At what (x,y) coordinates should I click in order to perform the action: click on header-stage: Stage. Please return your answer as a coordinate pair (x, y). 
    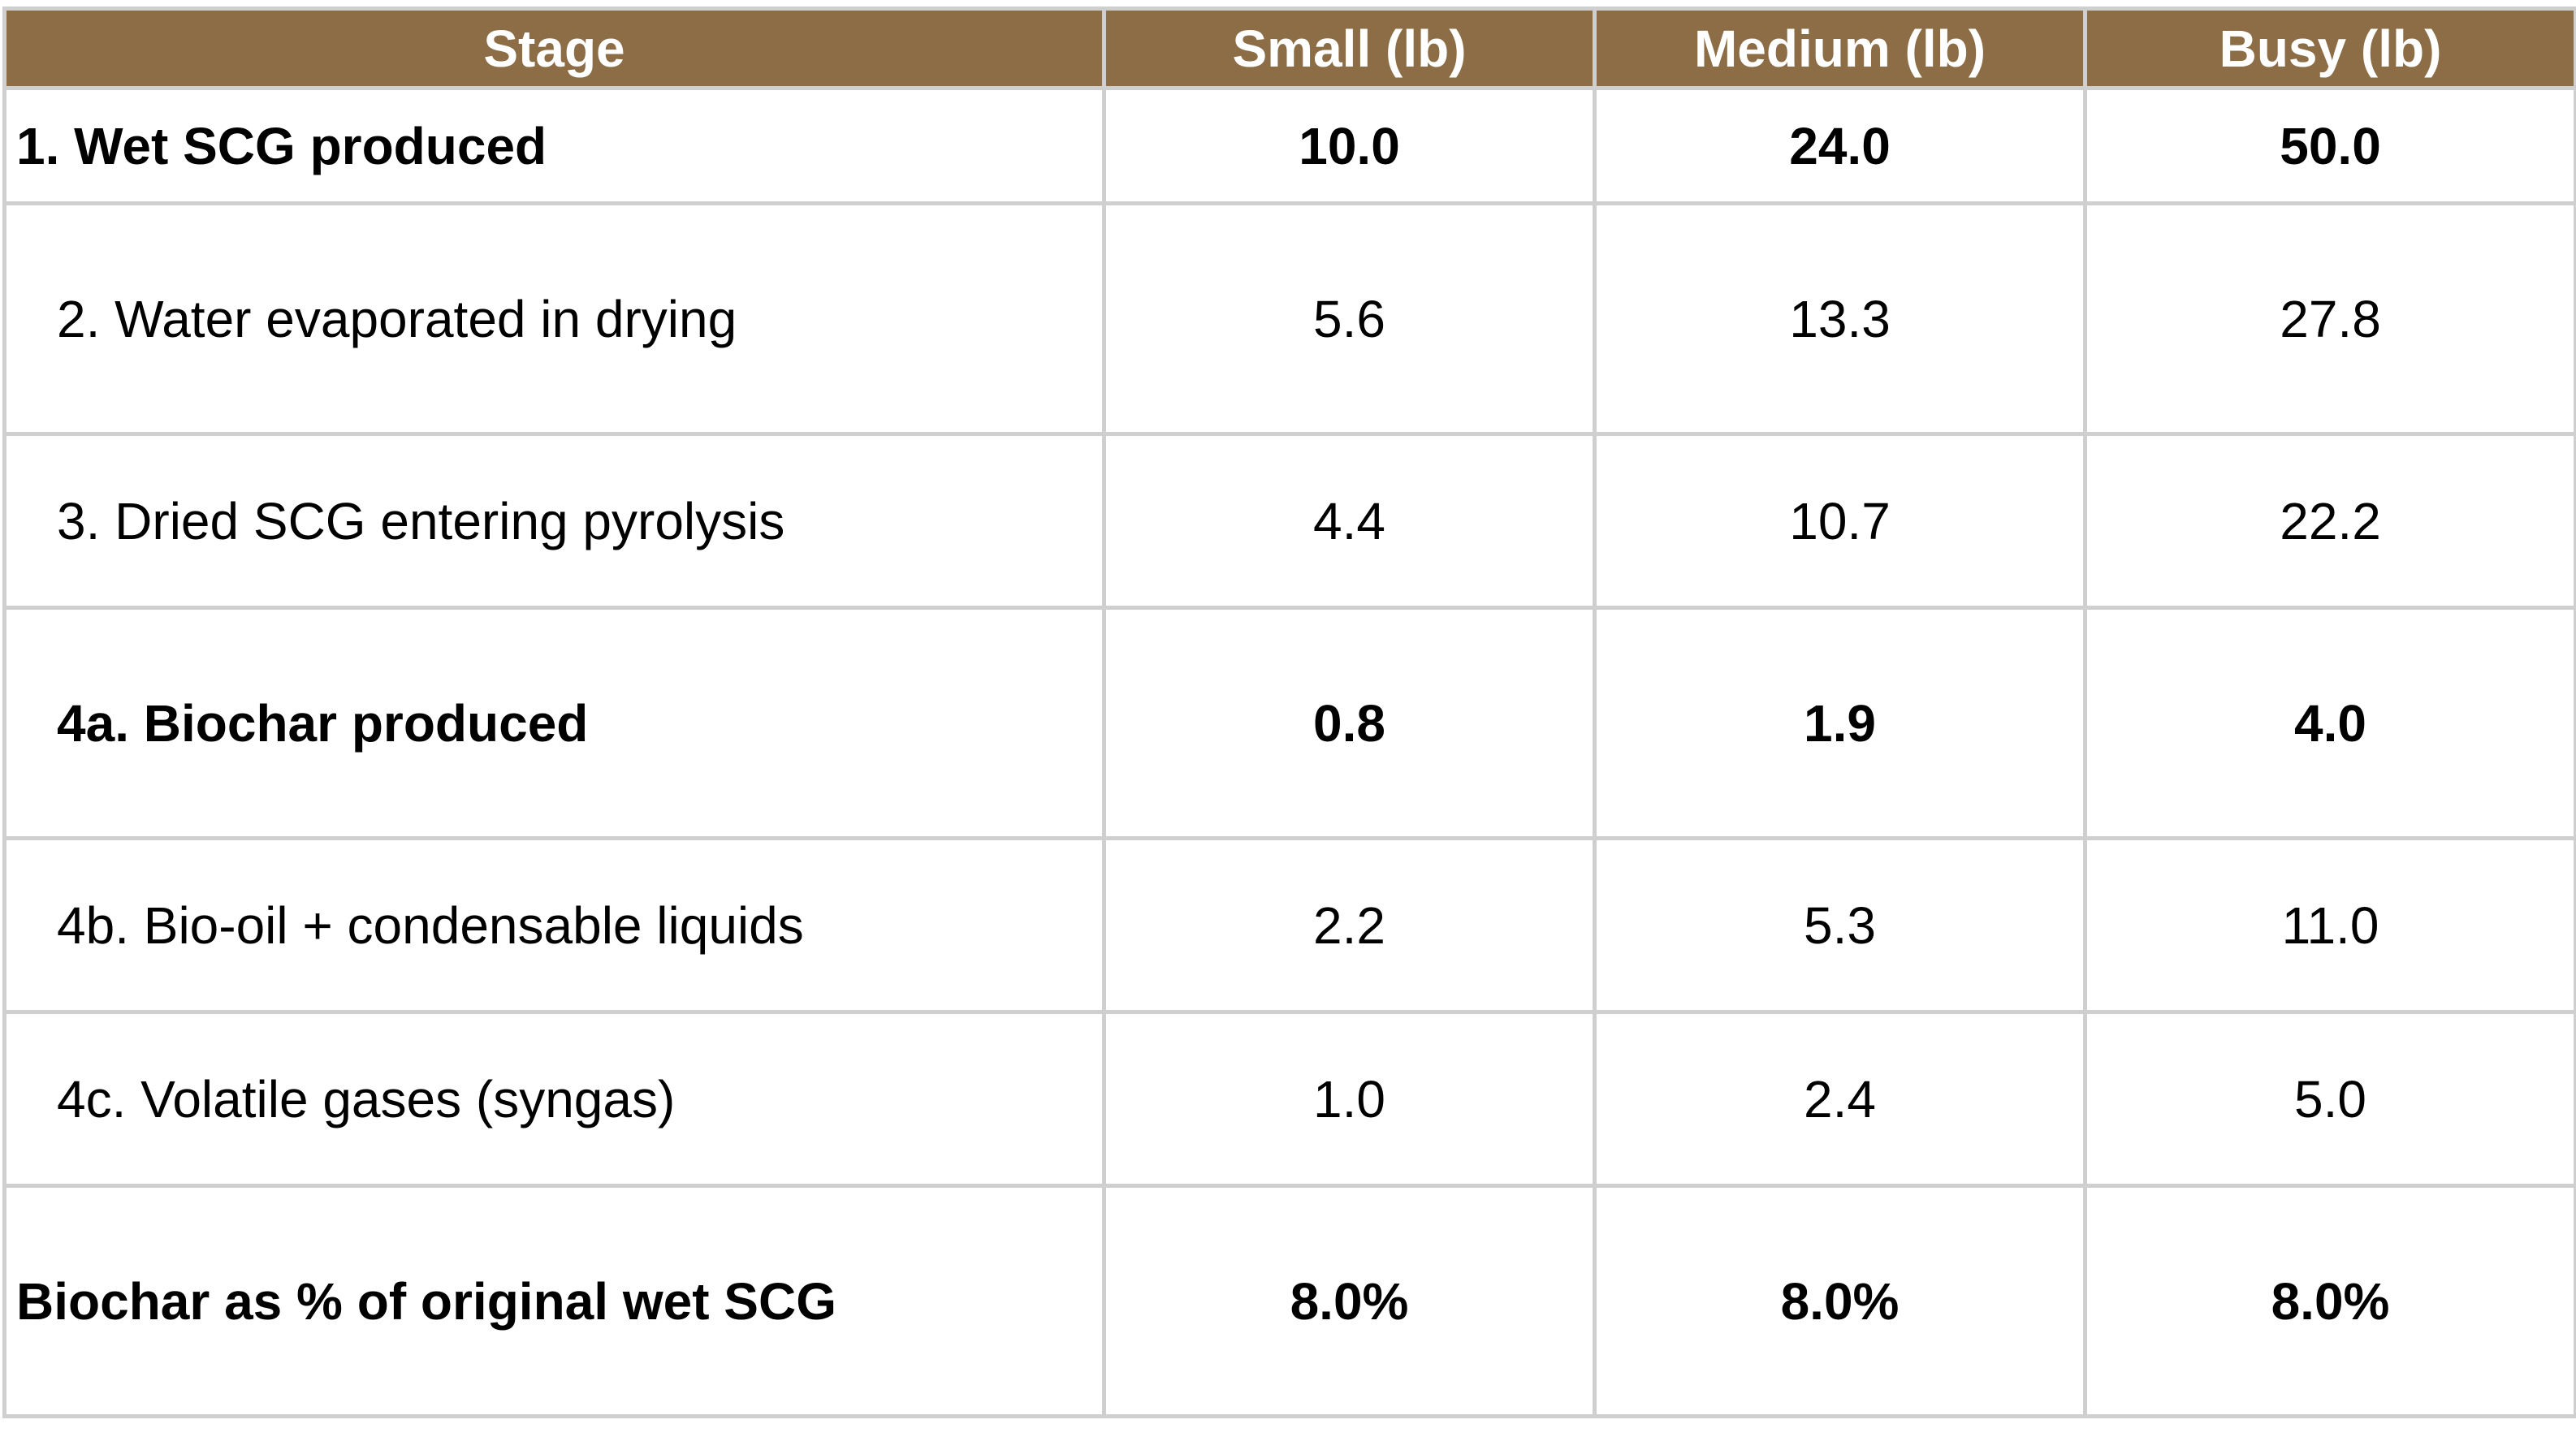
    Looking at the image, I should click on (554, 48).